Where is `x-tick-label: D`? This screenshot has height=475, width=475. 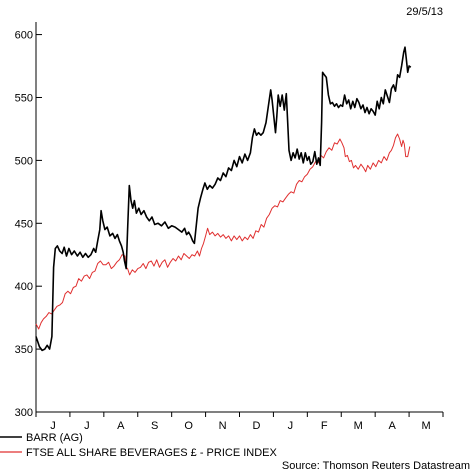 x-tick-label: D is located at coordinates (256, 426).